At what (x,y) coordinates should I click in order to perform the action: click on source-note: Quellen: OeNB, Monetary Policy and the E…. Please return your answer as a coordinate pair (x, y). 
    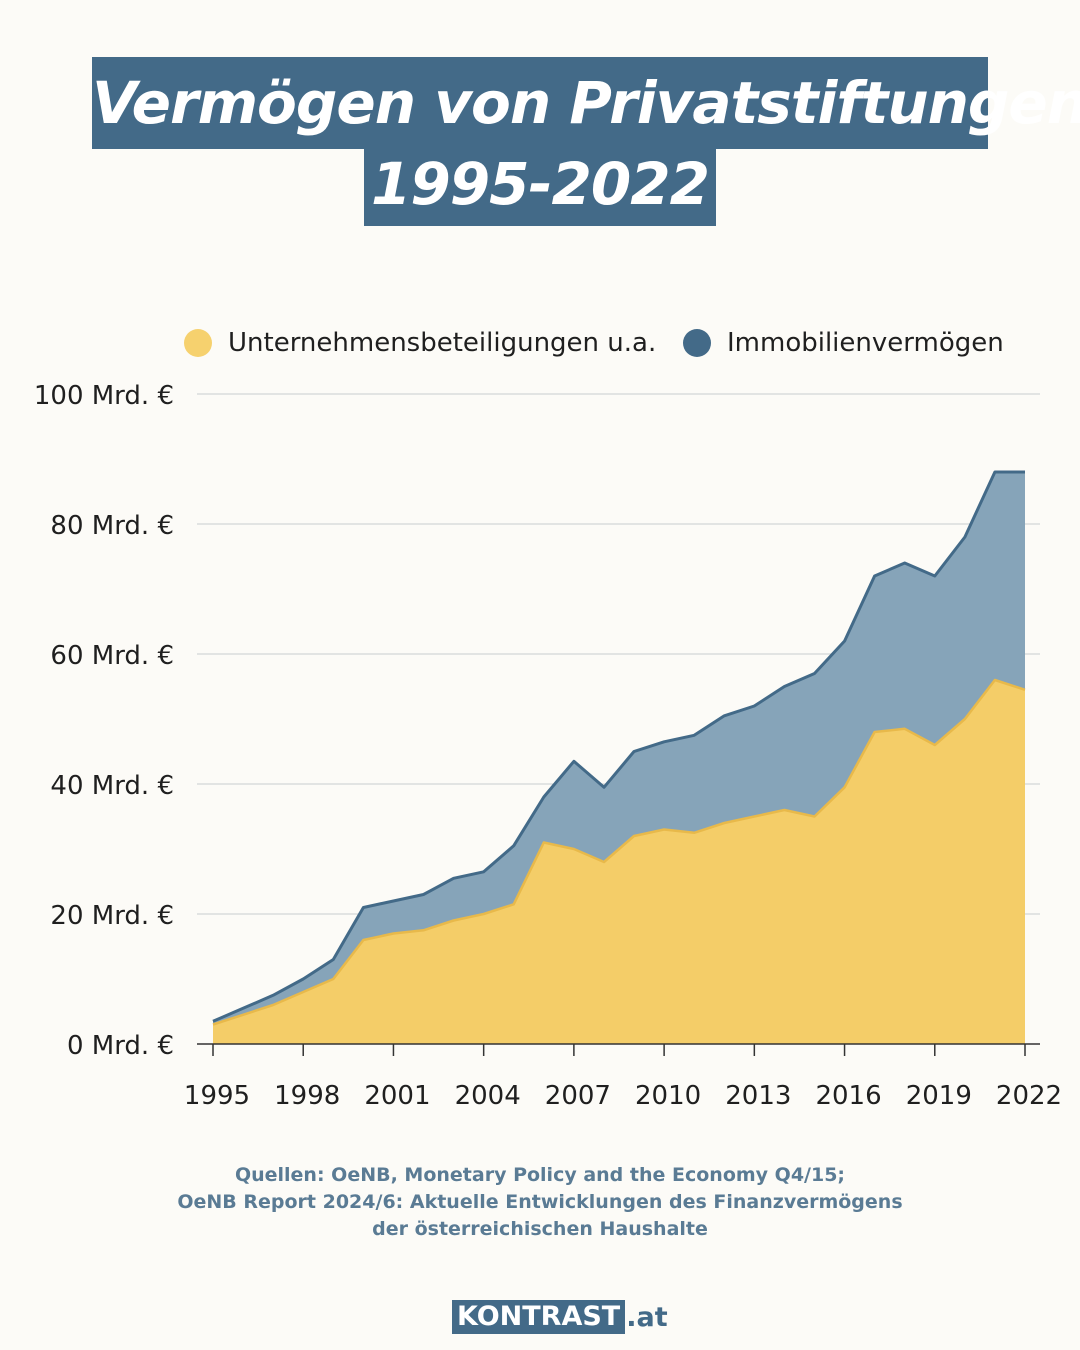
    Looking at the image, I should click on (540, 1202).